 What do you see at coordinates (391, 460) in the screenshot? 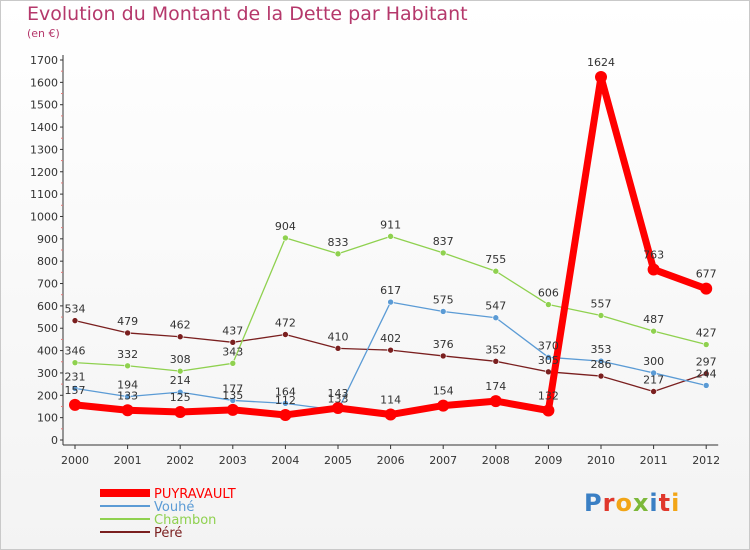
I see `x-tick-label: 2006` at bounding box center [391, 460].